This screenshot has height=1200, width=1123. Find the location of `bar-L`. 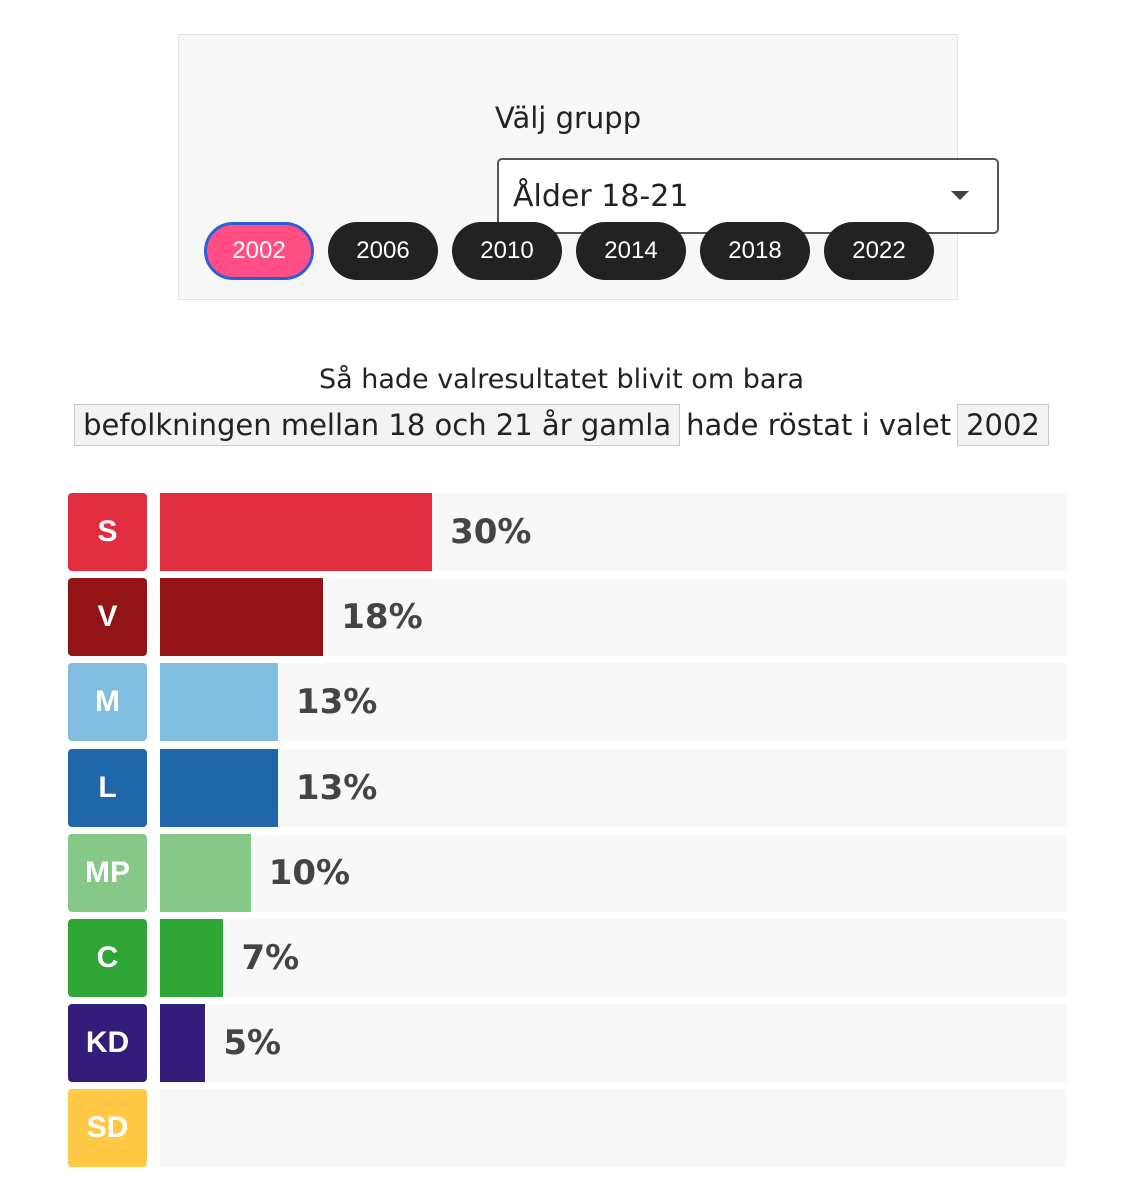

bar-L is located at coordinates (219, 788).